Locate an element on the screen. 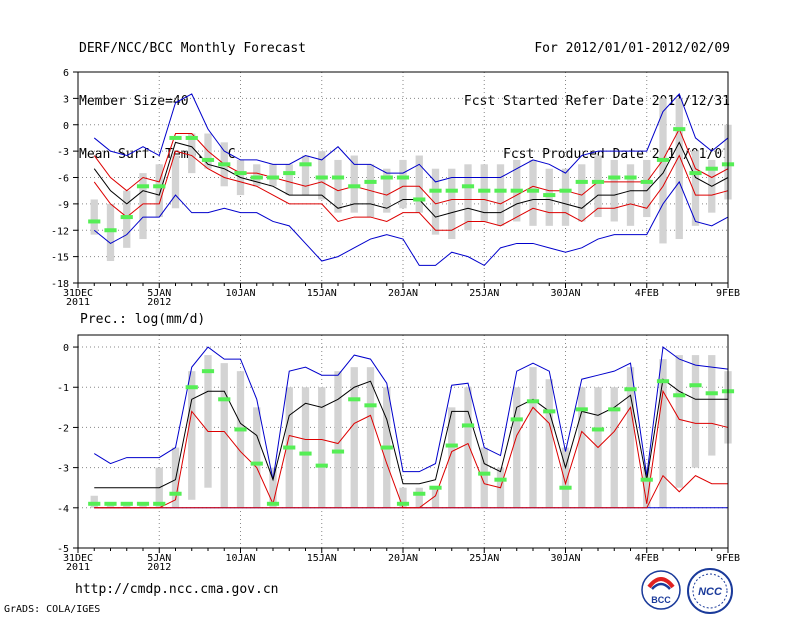 This screenshot has width=800, height=618. panel2-xtick-label: 9FEB is located at coordinates (728, 558).